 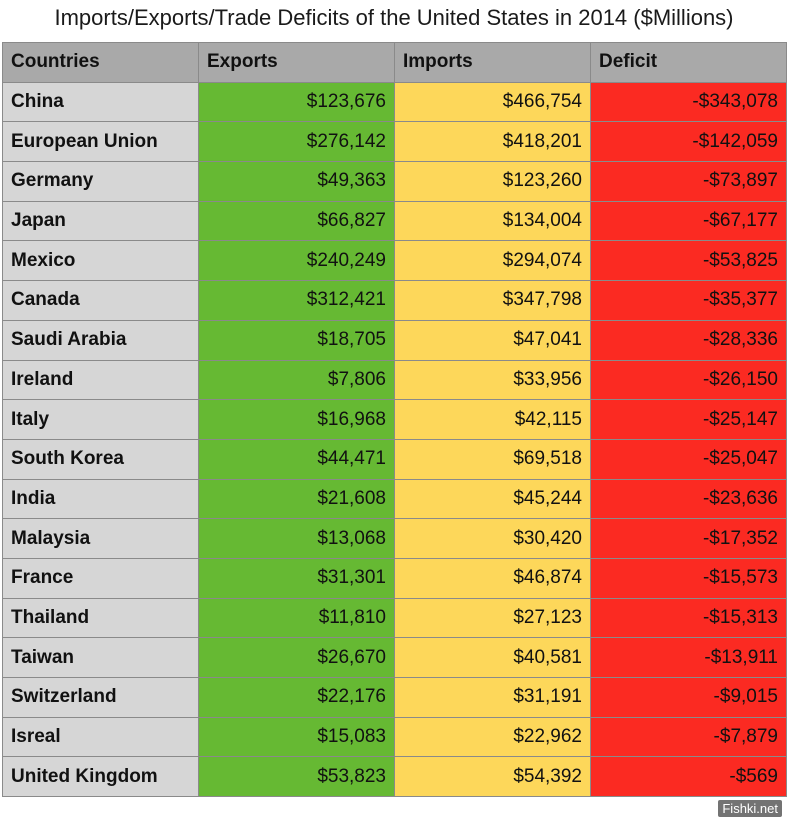 What do you see at coordinates (750, 808) in the screenshot?
I see `watermark: Fishki.net` at bounding box center [750, 808].